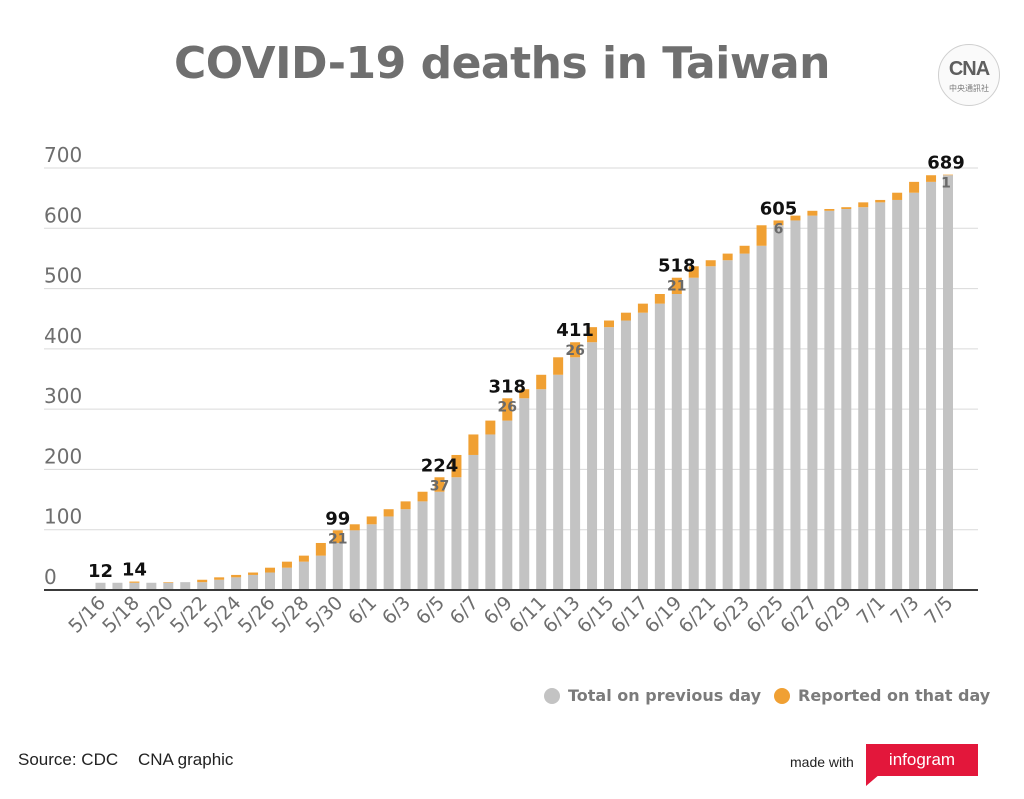  I want to click on data-label-total: 99, so click(337, 518).